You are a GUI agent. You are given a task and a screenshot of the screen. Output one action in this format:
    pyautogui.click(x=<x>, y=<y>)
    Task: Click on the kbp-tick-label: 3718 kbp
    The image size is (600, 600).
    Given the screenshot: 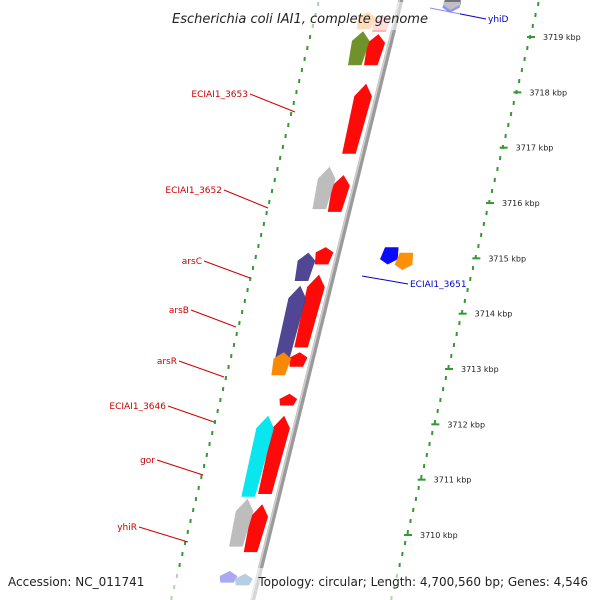 What is the action you would take?
    pyautogui.click(x=548, y=92)
    